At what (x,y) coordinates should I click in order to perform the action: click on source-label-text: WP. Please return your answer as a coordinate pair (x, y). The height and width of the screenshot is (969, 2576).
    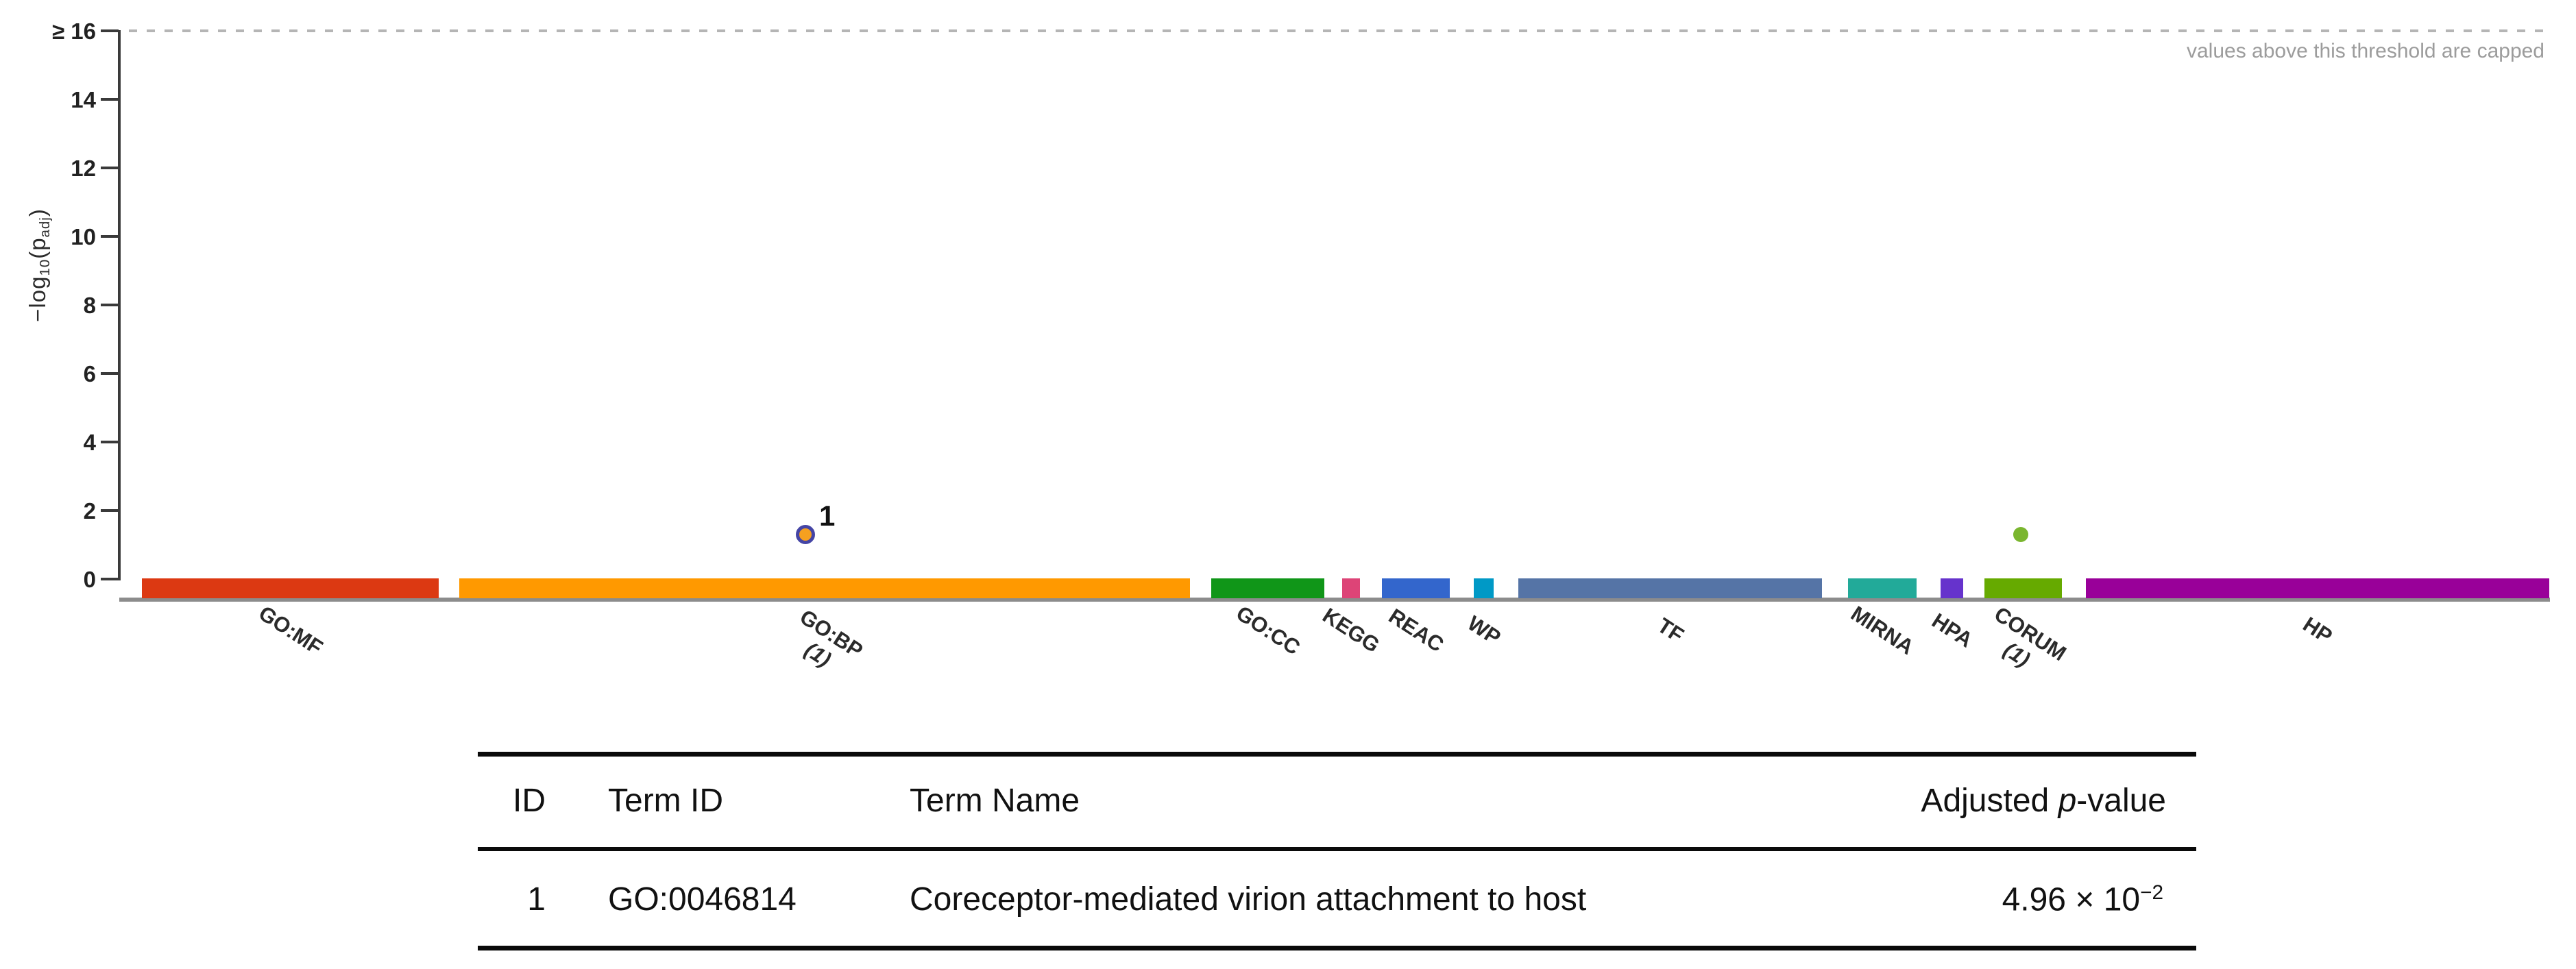
    Looking at the image, I should click on (1484, 630).